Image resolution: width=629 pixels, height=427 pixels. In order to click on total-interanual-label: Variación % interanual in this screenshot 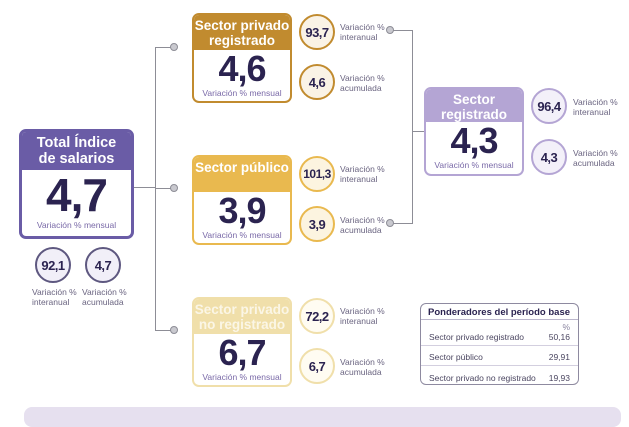, I will do `click(54, 297)`.